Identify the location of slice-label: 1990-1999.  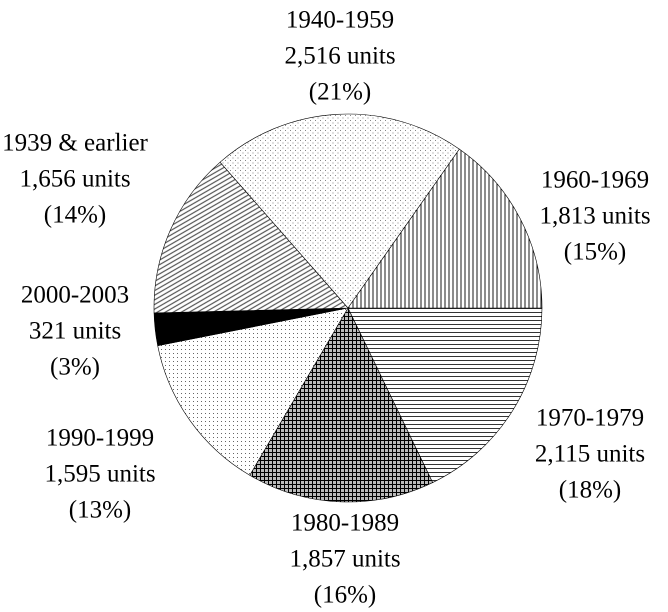
(100, 438).